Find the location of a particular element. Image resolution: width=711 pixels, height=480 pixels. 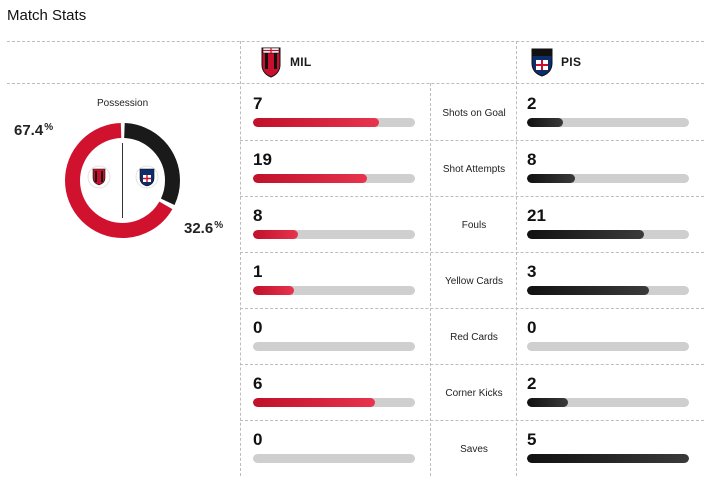

stat-value-home: 7 is located at coordinates (258, 103).